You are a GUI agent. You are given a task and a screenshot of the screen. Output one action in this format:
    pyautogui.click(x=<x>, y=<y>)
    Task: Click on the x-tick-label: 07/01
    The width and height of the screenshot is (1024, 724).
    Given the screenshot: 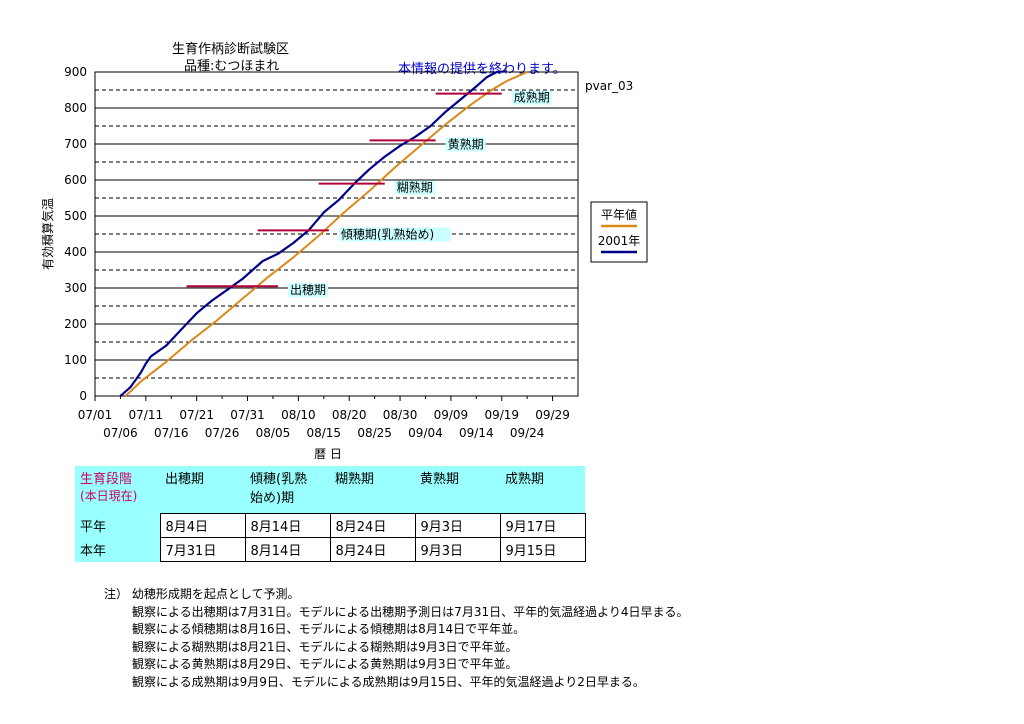 What is the action you would take?
    pyautogui.click(x=95, y=415)
    